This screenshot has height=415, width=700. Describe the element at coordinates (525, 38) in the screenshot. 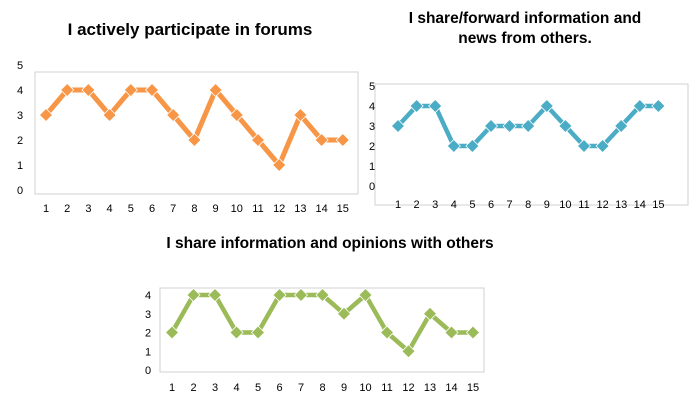

I see `chart-title: news from others.` at that location.